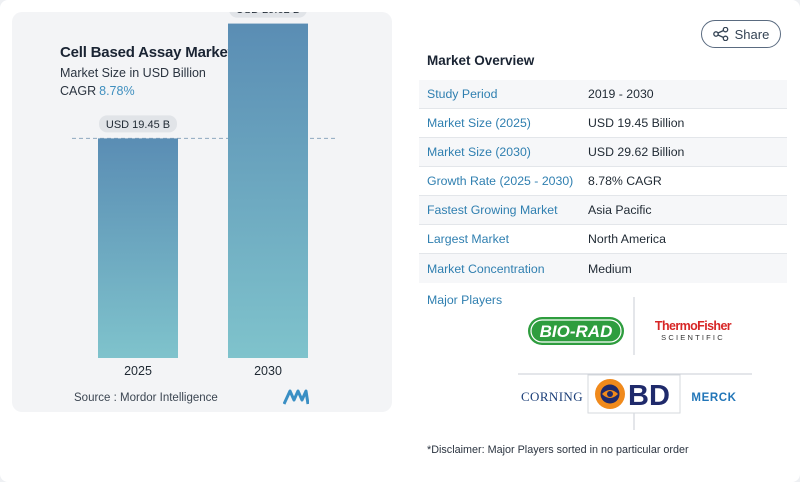 Image resolution: width=800 pixels, height=482 pixels. I want to click on bd-logo: BD, so click(634, 394).